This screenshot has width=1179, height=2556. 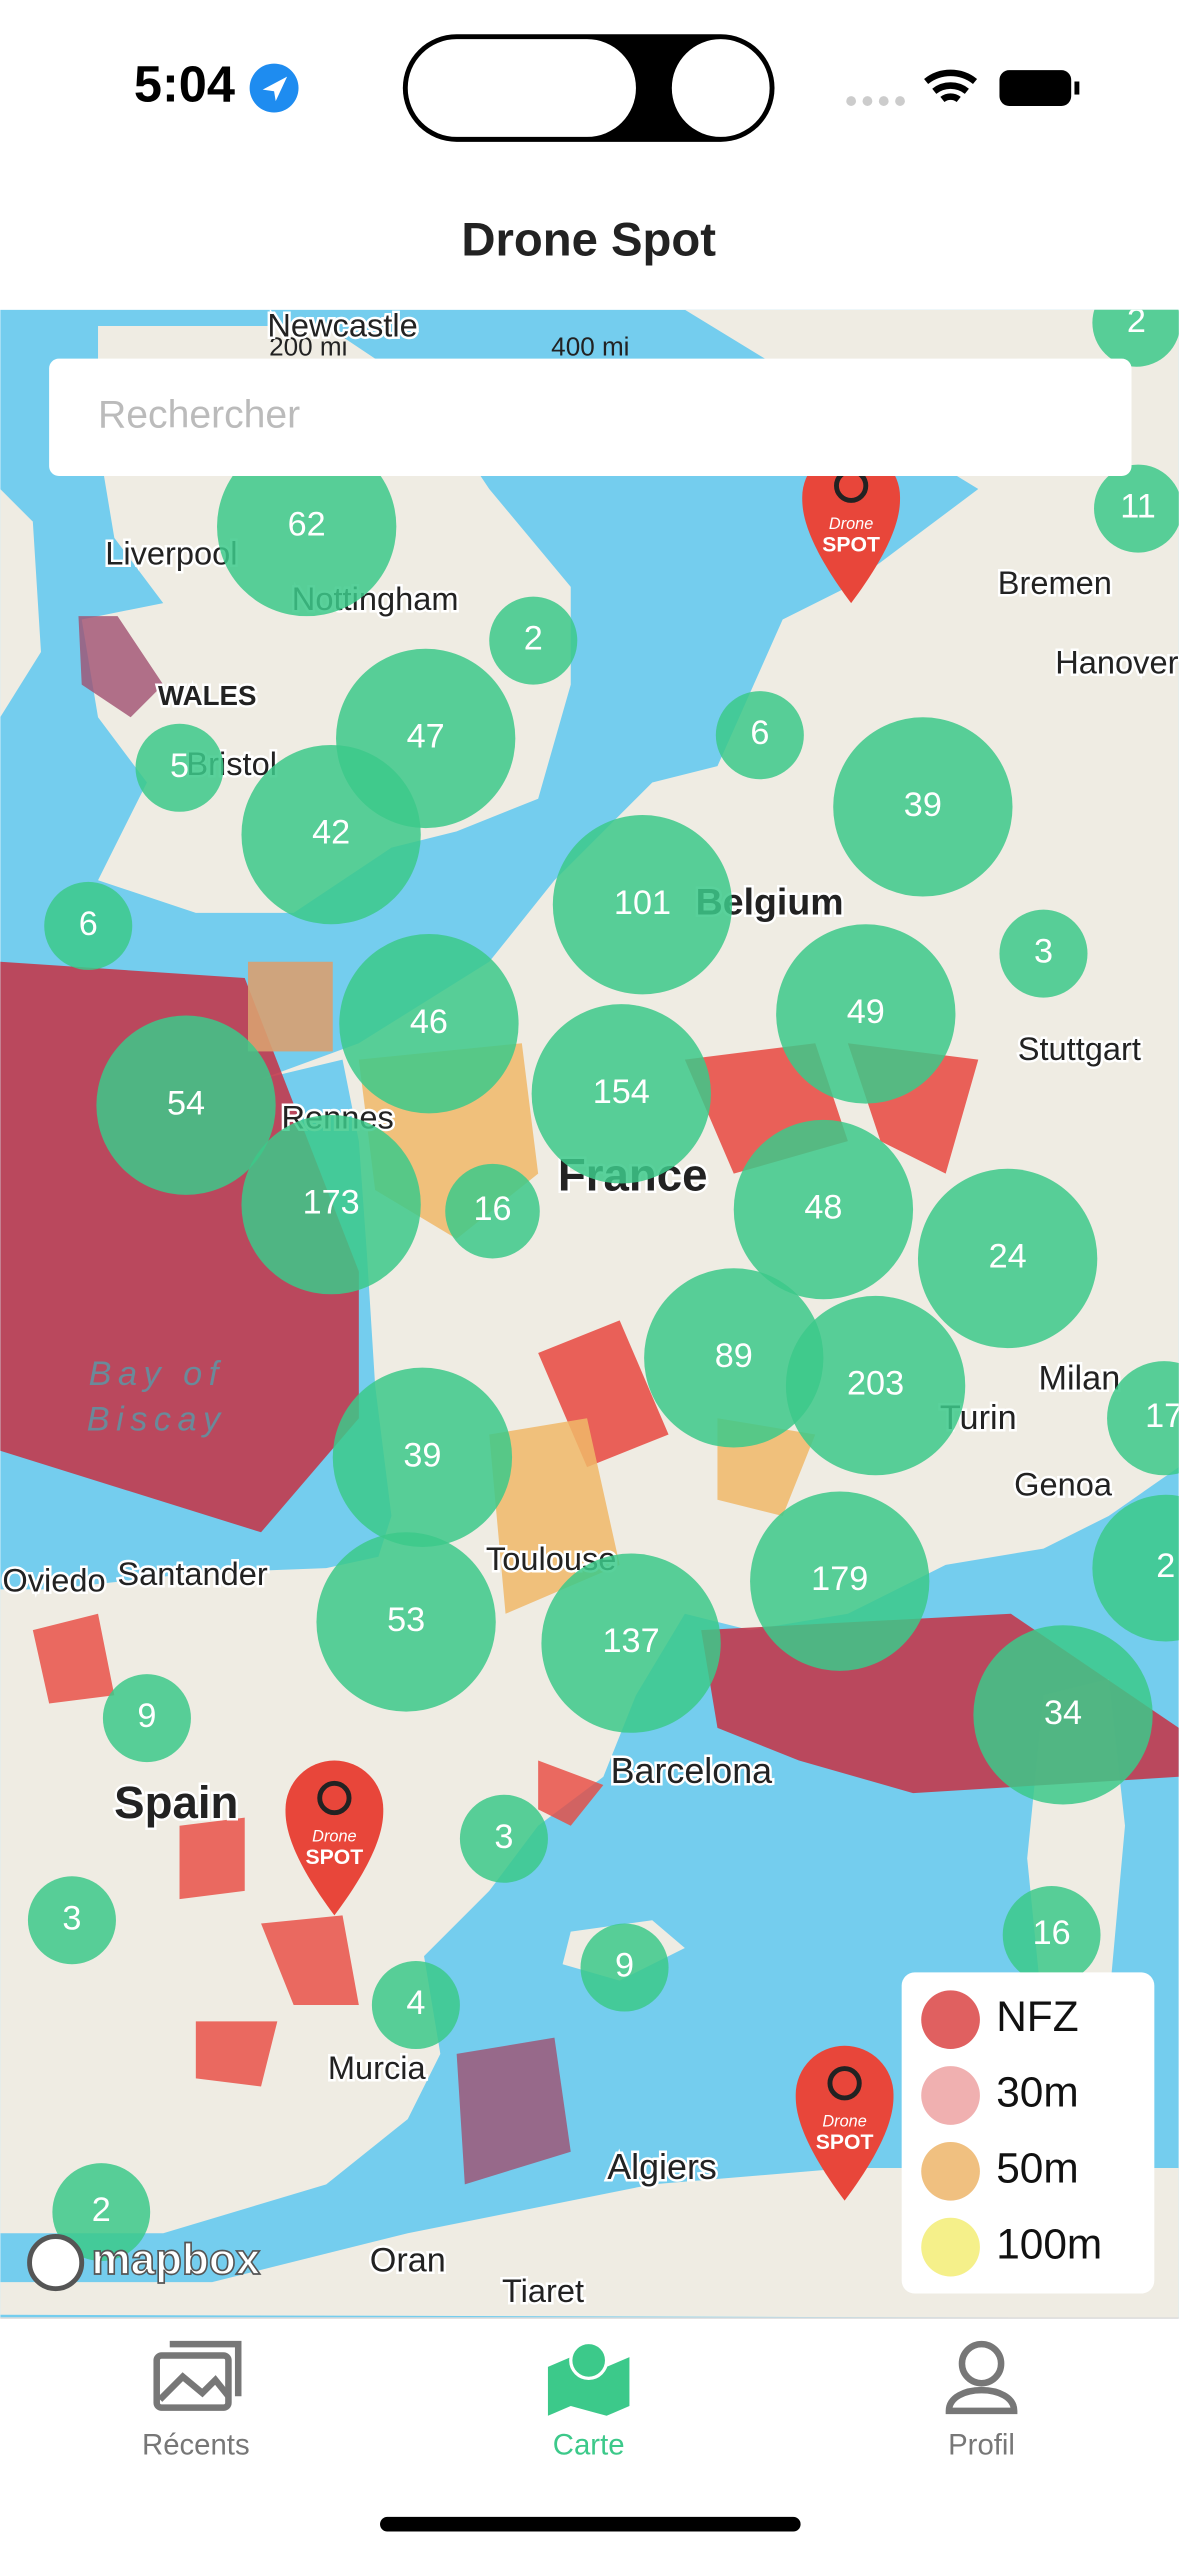 I want to click on nfz-zone, so click(x=318, y=1850).